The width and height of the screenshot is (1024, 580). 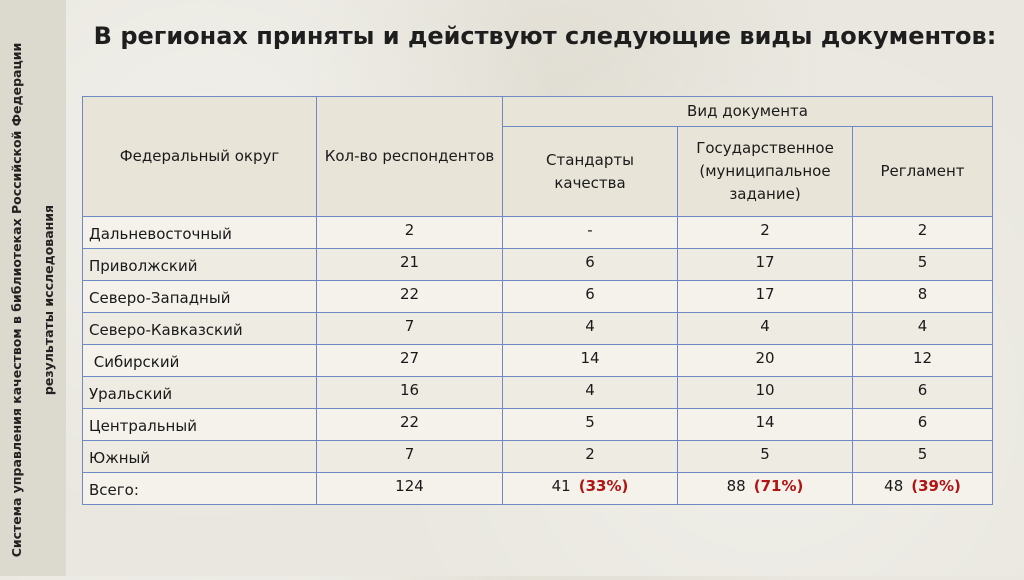 What do you see at coordinates (199, 360) in the screenshot?
I see `cell-district: Сибирский` at bounding box center [199, 360].